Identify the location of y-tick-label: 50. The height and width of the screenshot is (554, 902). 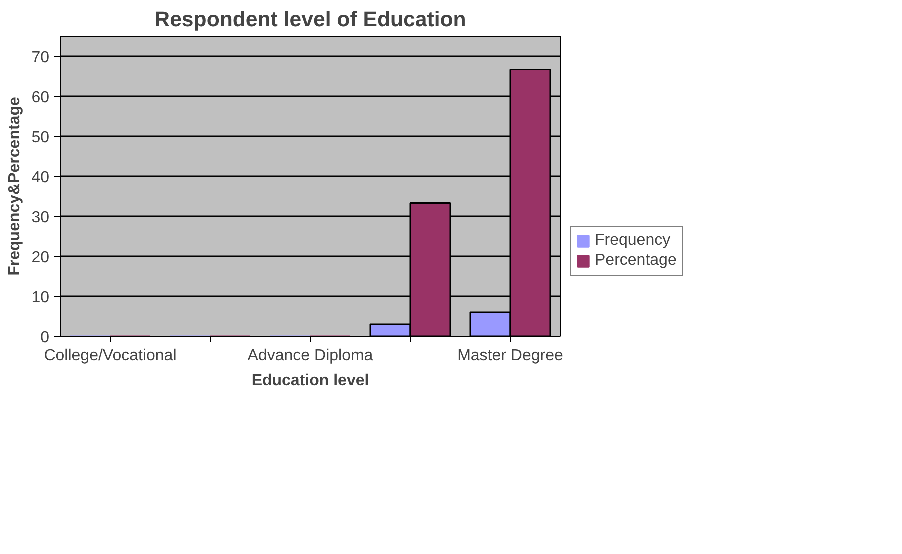
(41, 138).